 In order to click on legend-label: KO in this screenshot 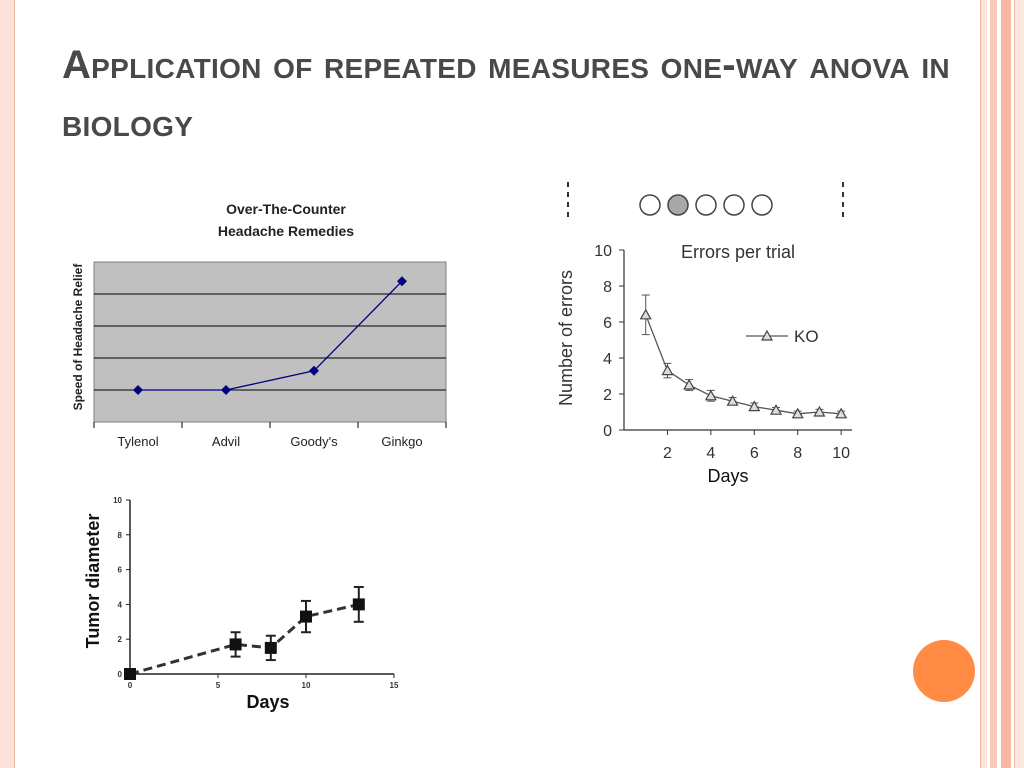, I will do `click(806, 336)`.